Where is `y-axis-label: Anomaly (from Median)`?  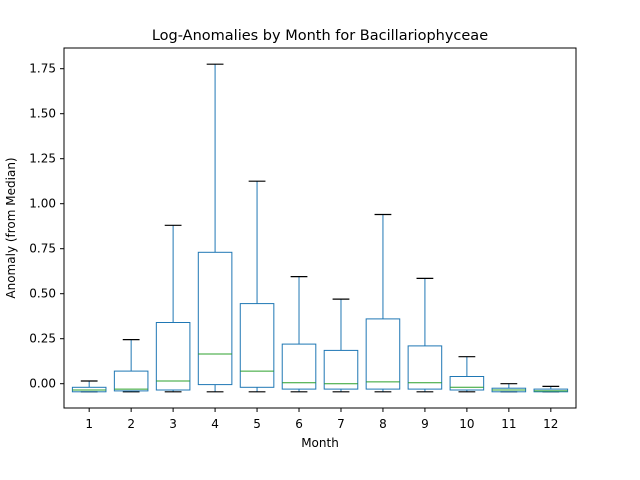
y-axis-label: Anomaly (from Median) is located at coordinates (11, 227).